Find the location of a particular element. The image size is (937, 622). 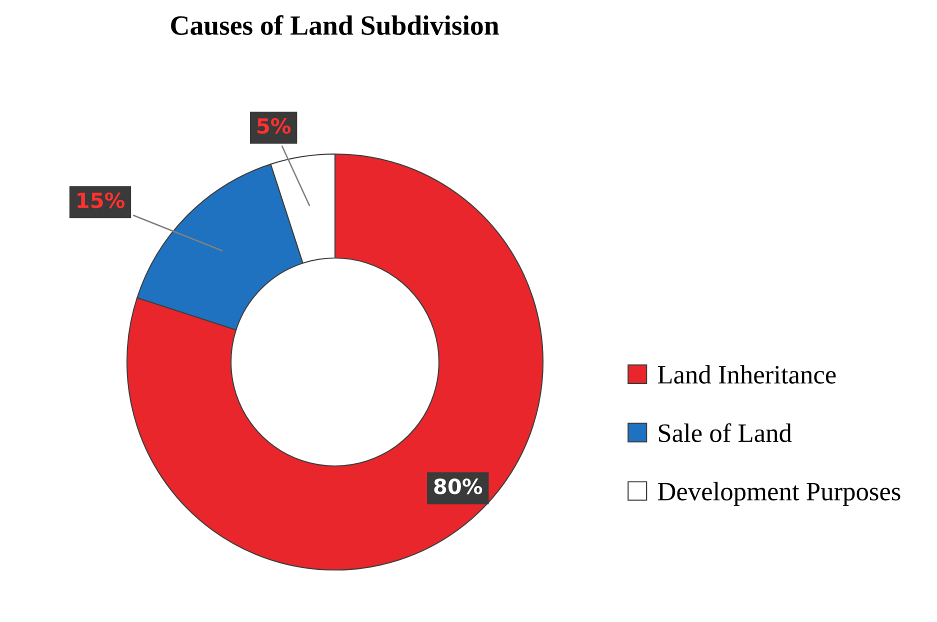

legend-label: Sale of Land is located at coordinates (725, 432).